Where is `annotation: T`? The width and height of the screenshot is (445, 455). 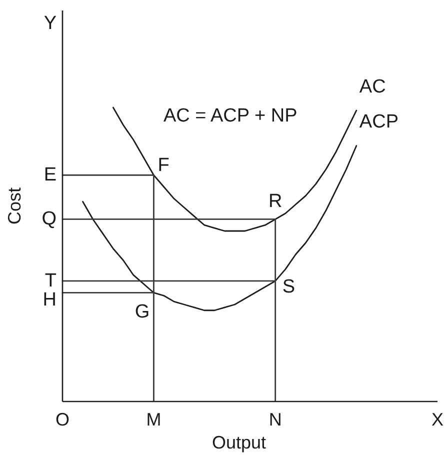
annotation: T is located at coordinates (50, 281).